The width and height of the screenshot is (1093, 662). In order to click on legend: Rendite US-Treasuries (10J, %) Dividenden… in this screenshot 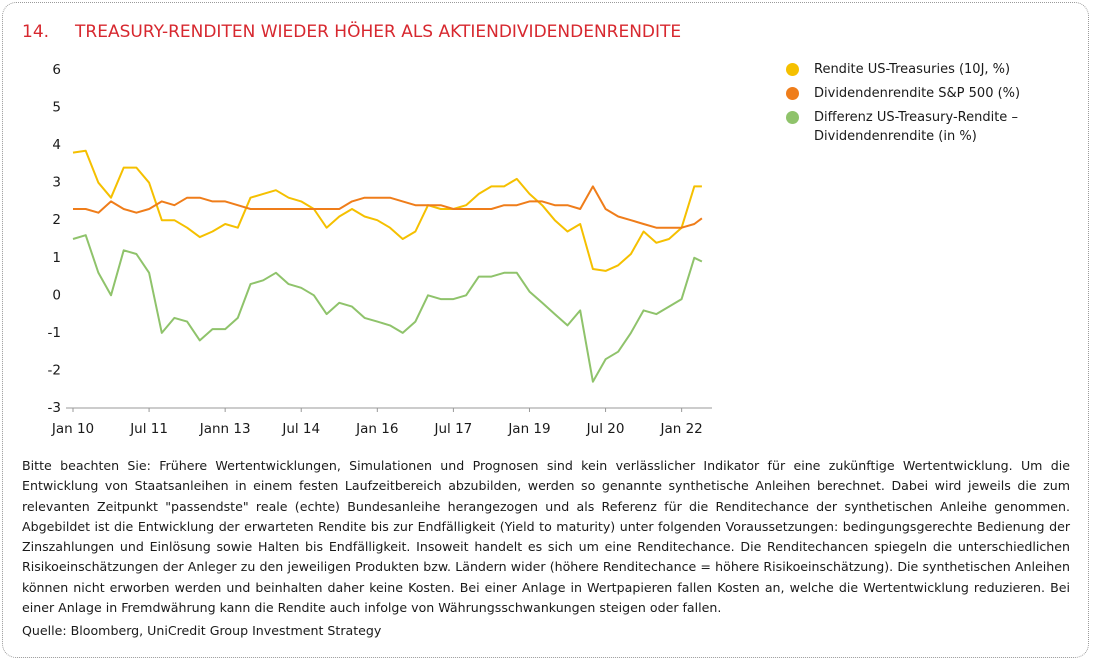, I will do `click(916, 105)`.